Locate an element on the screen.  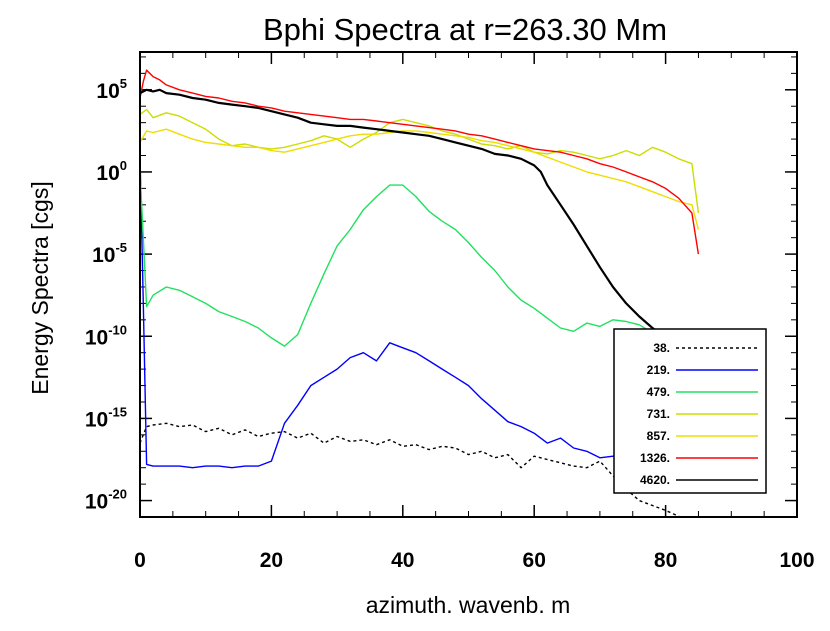
y-tick-label: 10⁻²⁰ is located at coordinates (106, 500).